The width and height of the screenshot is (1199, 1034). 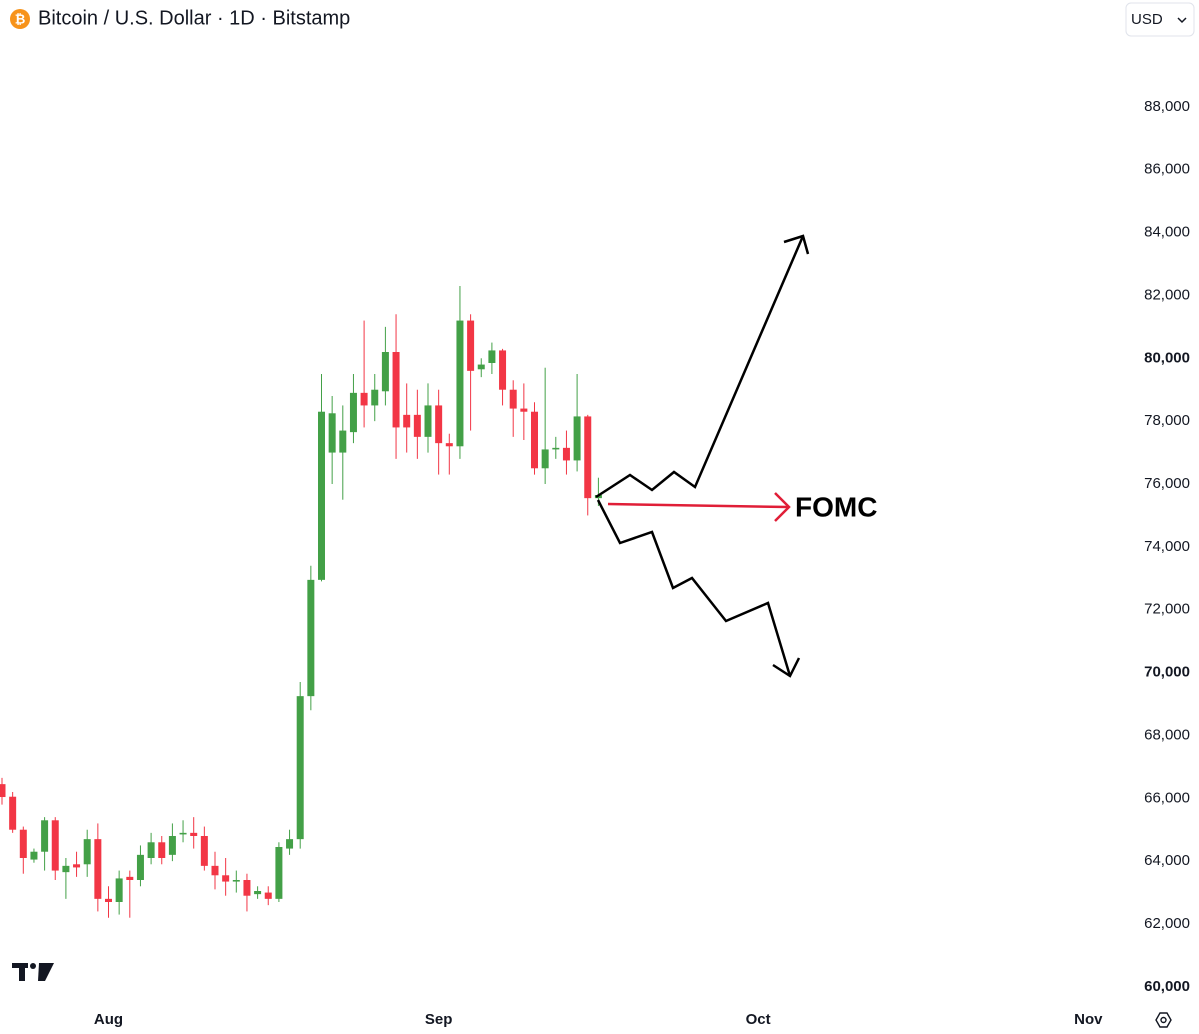 I want to click on y-tick-label: 62,000, so click(x=1167, y=923).